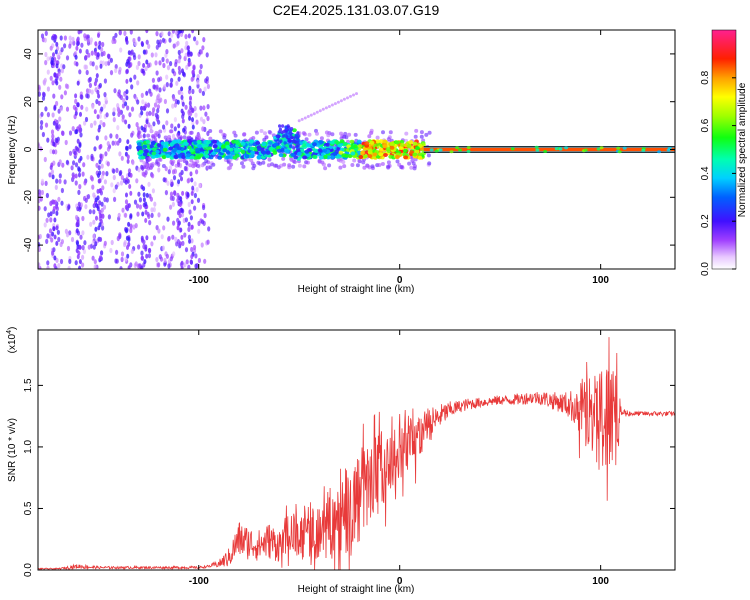  Describe the element at coordinates (705, 125) in the screenshot. I see `colorbar-tick-label: 0.6` at that location.